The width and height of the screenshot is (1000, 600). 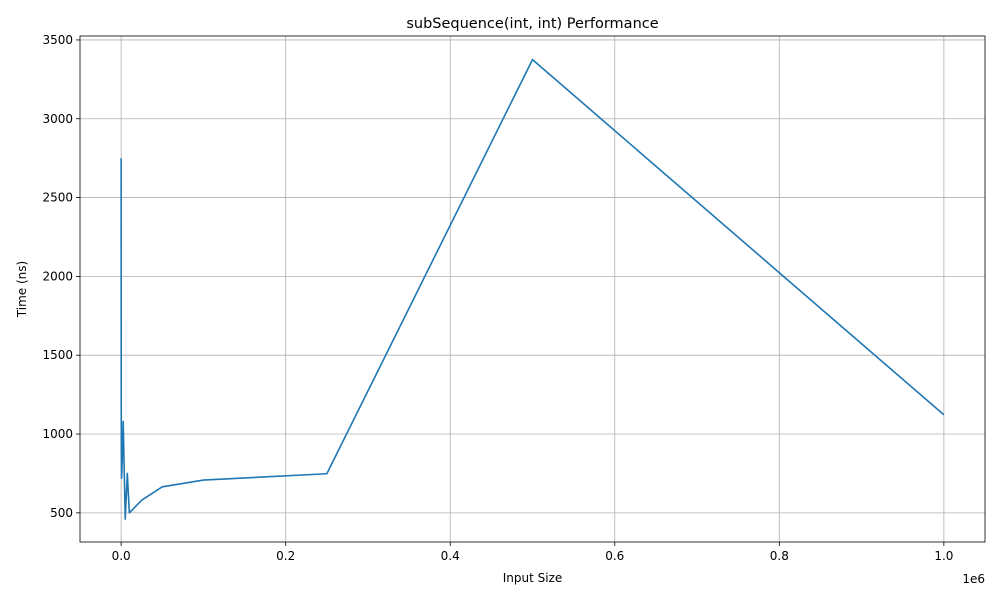 I want to click on x-offset-label: 1e6, so click(x=973, y=579).